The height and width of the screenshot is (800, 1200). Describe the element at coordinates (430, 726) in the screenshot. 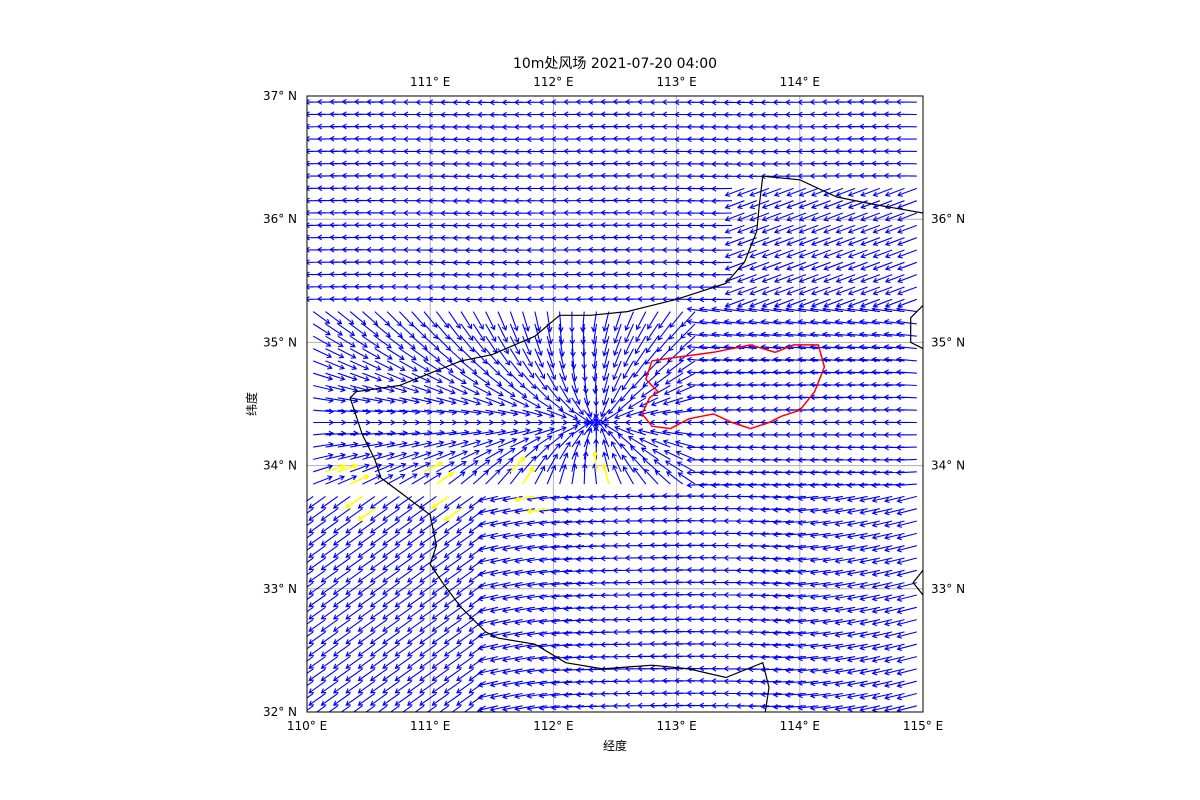

I see `x-tick-label-bottom: 111° E` at that location.